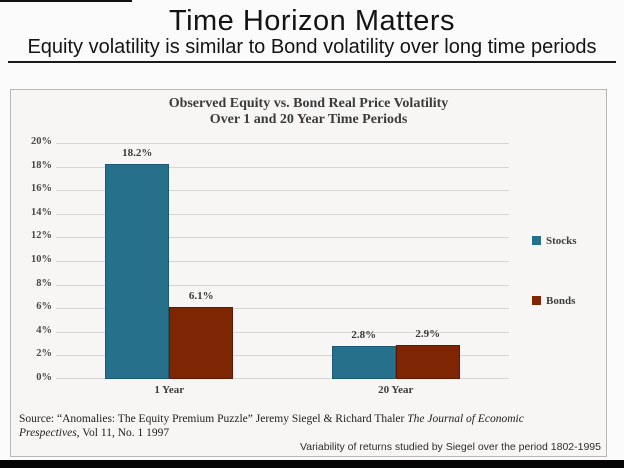 This screenshot has height=468, width=624. Describe the element at coordinates (428, 333) in the screenshot. I see `bar-value-label: 2.9%` at that location.